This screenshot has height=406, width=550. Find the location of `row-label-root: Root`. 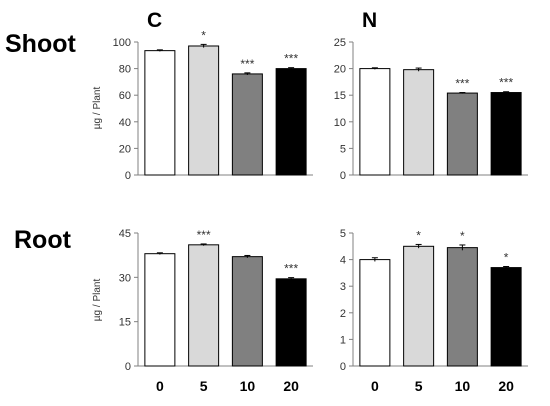

row-label-root: Root is located at coordinates (43, 240).